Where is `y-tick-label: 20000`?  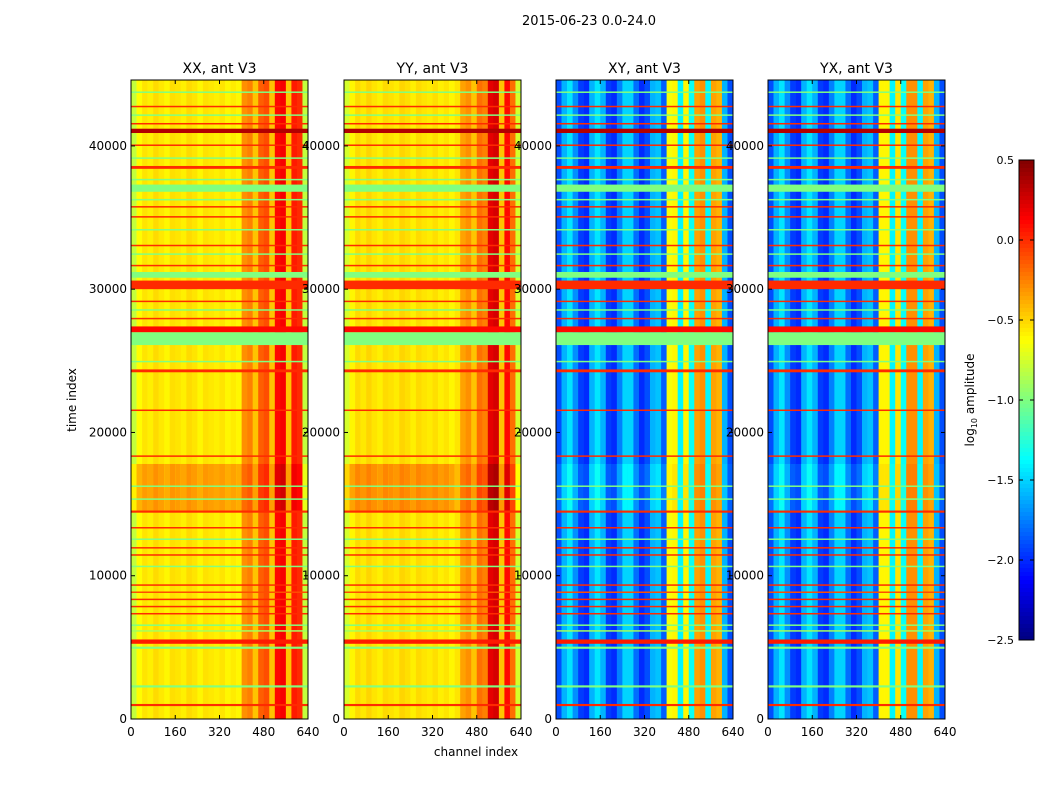 y-tick-label: 20000 is located at coordinates (745, 432).